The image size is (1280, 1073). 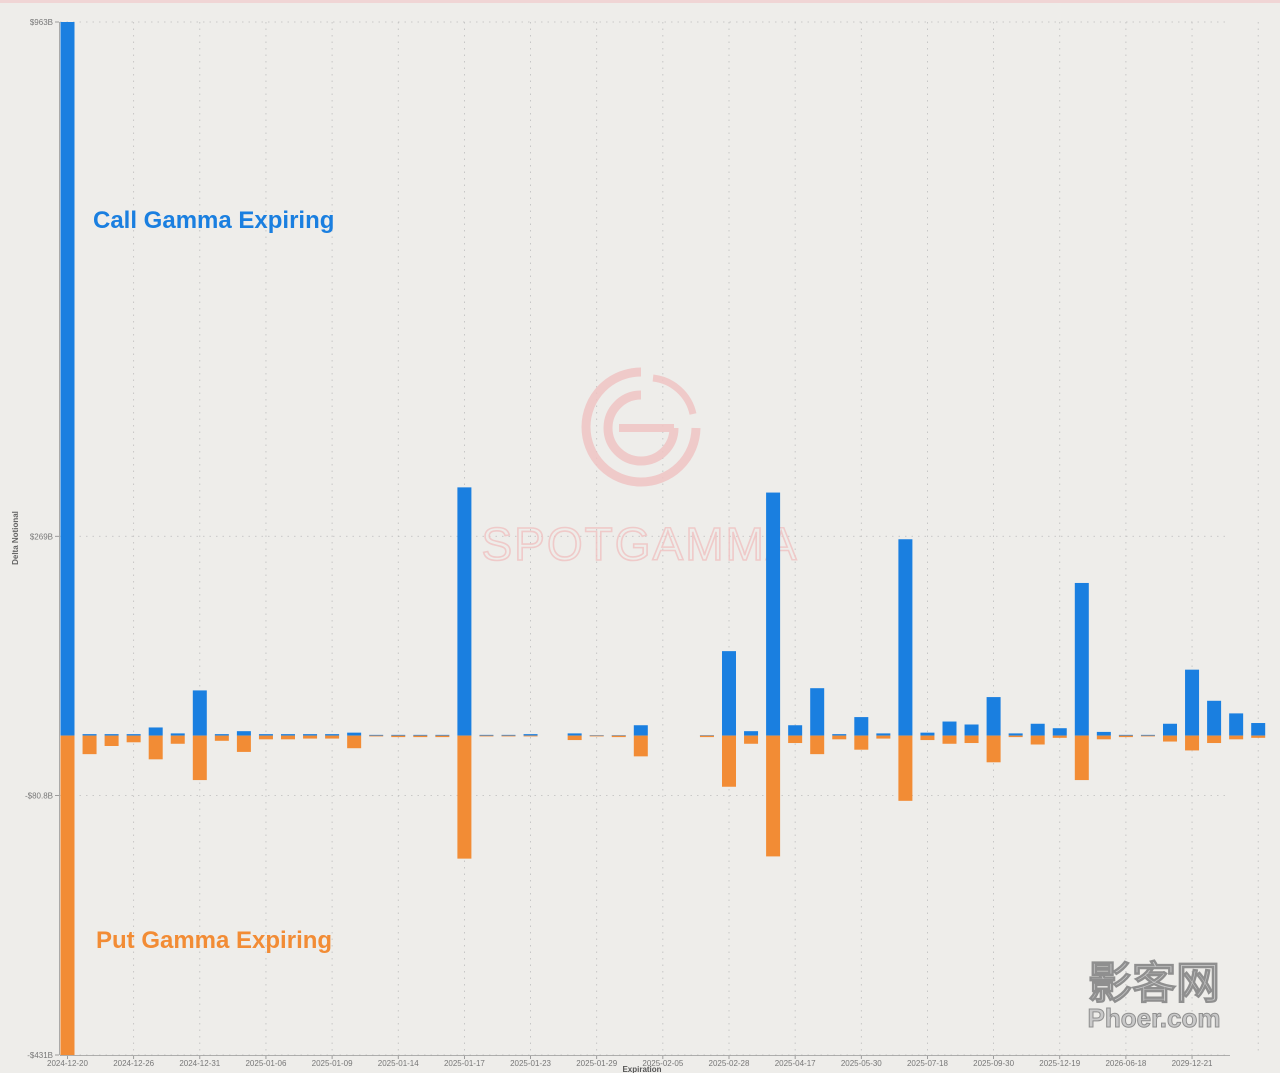 What do you see at coordinates (332, 1063) in the screenshot?
I see `x-tick-label: 2025-01-09` at bounding box center [332, 1063].